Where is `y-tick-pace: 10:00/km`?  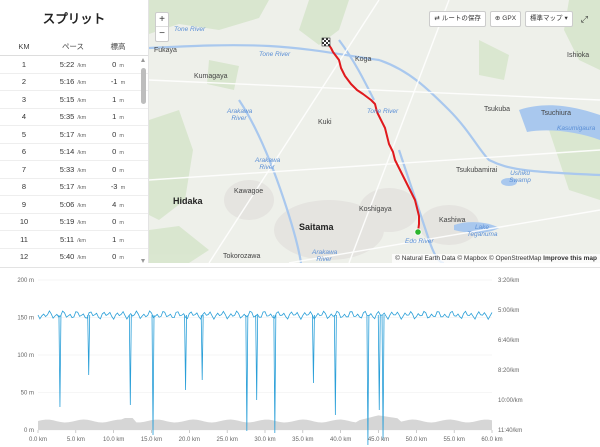
y-tick-pace: 10:00/km is located at coordinates (510, 401).